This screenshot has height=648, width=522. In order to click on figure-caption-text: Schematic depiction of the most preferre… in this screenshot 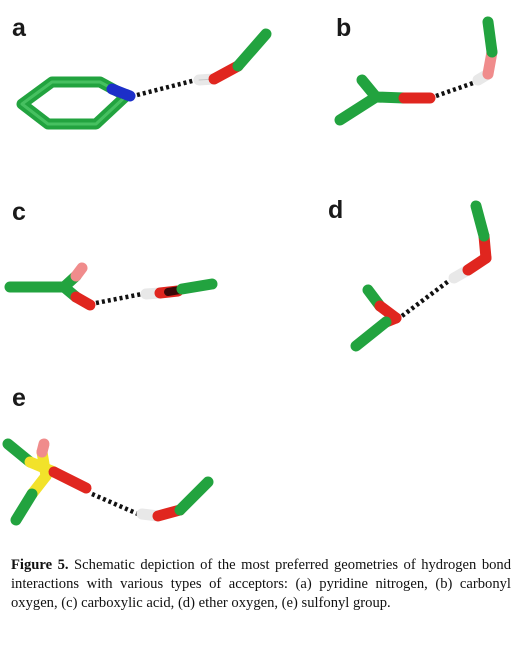, I will do `click(261, 584)`.